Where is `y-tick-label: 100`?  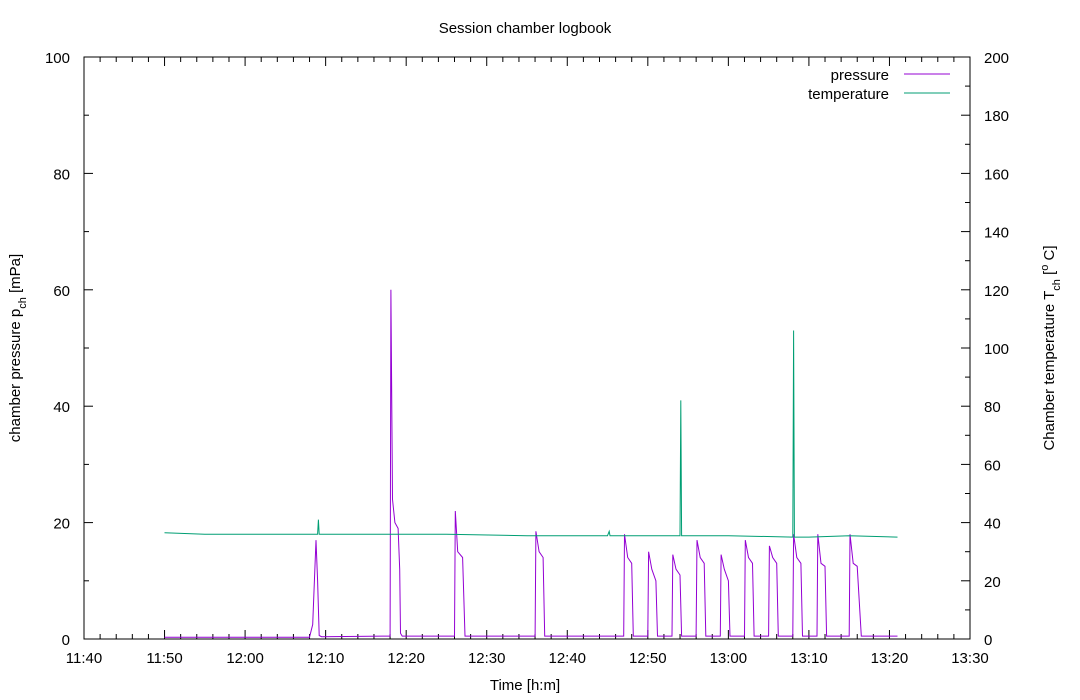 y-tick-label: 100 is located at coordinates (57, 58).